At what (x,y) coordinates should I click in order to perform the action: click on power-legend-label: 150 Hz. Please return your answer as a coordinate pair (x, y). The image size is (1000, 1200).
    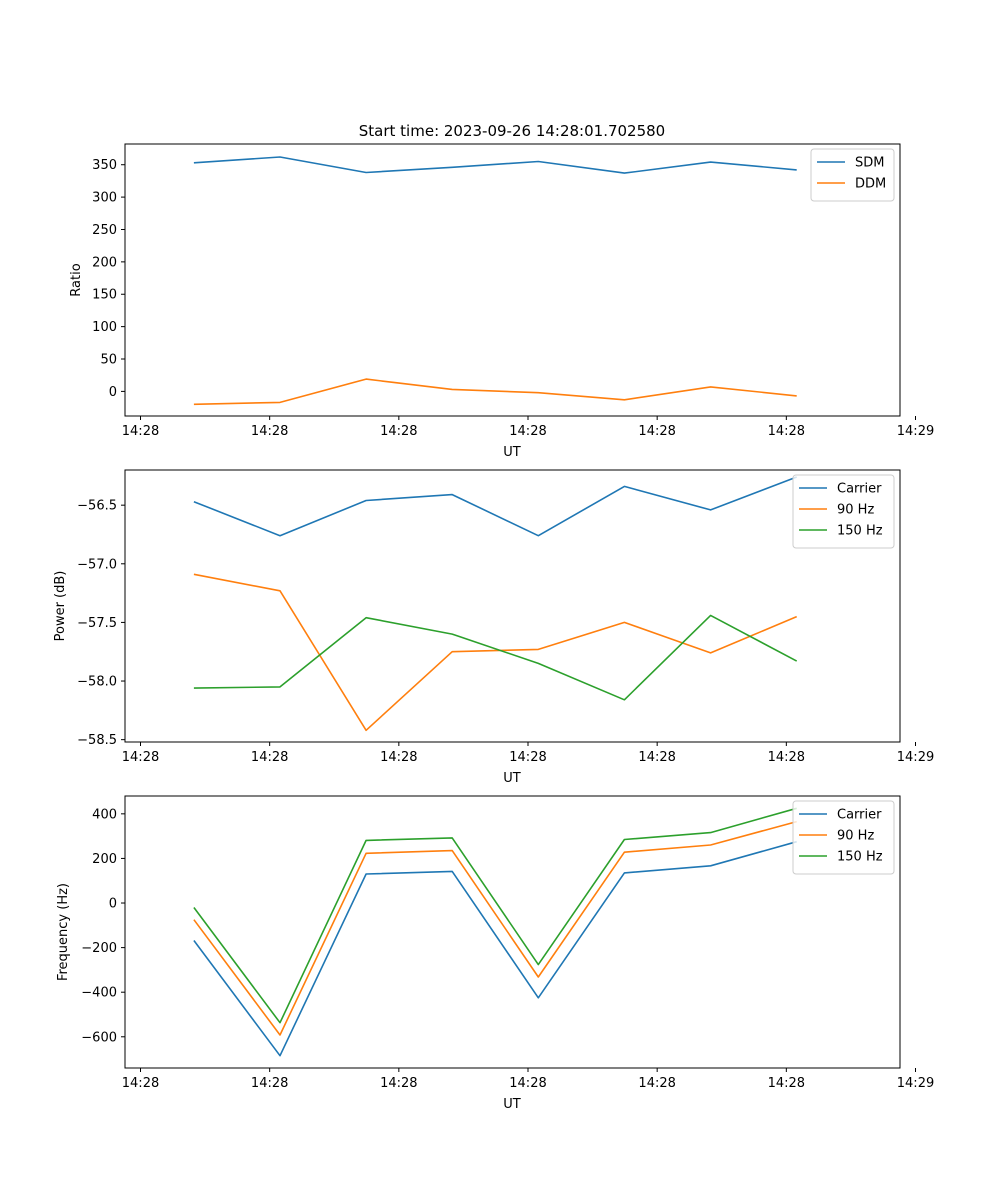
    Looking at the image, I should click on (860, 531).